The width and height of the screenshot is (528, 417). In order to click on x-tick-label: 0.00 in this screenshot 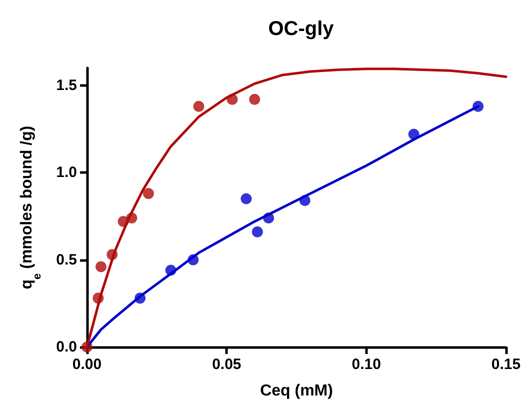, I will do `click(87, 364)`.